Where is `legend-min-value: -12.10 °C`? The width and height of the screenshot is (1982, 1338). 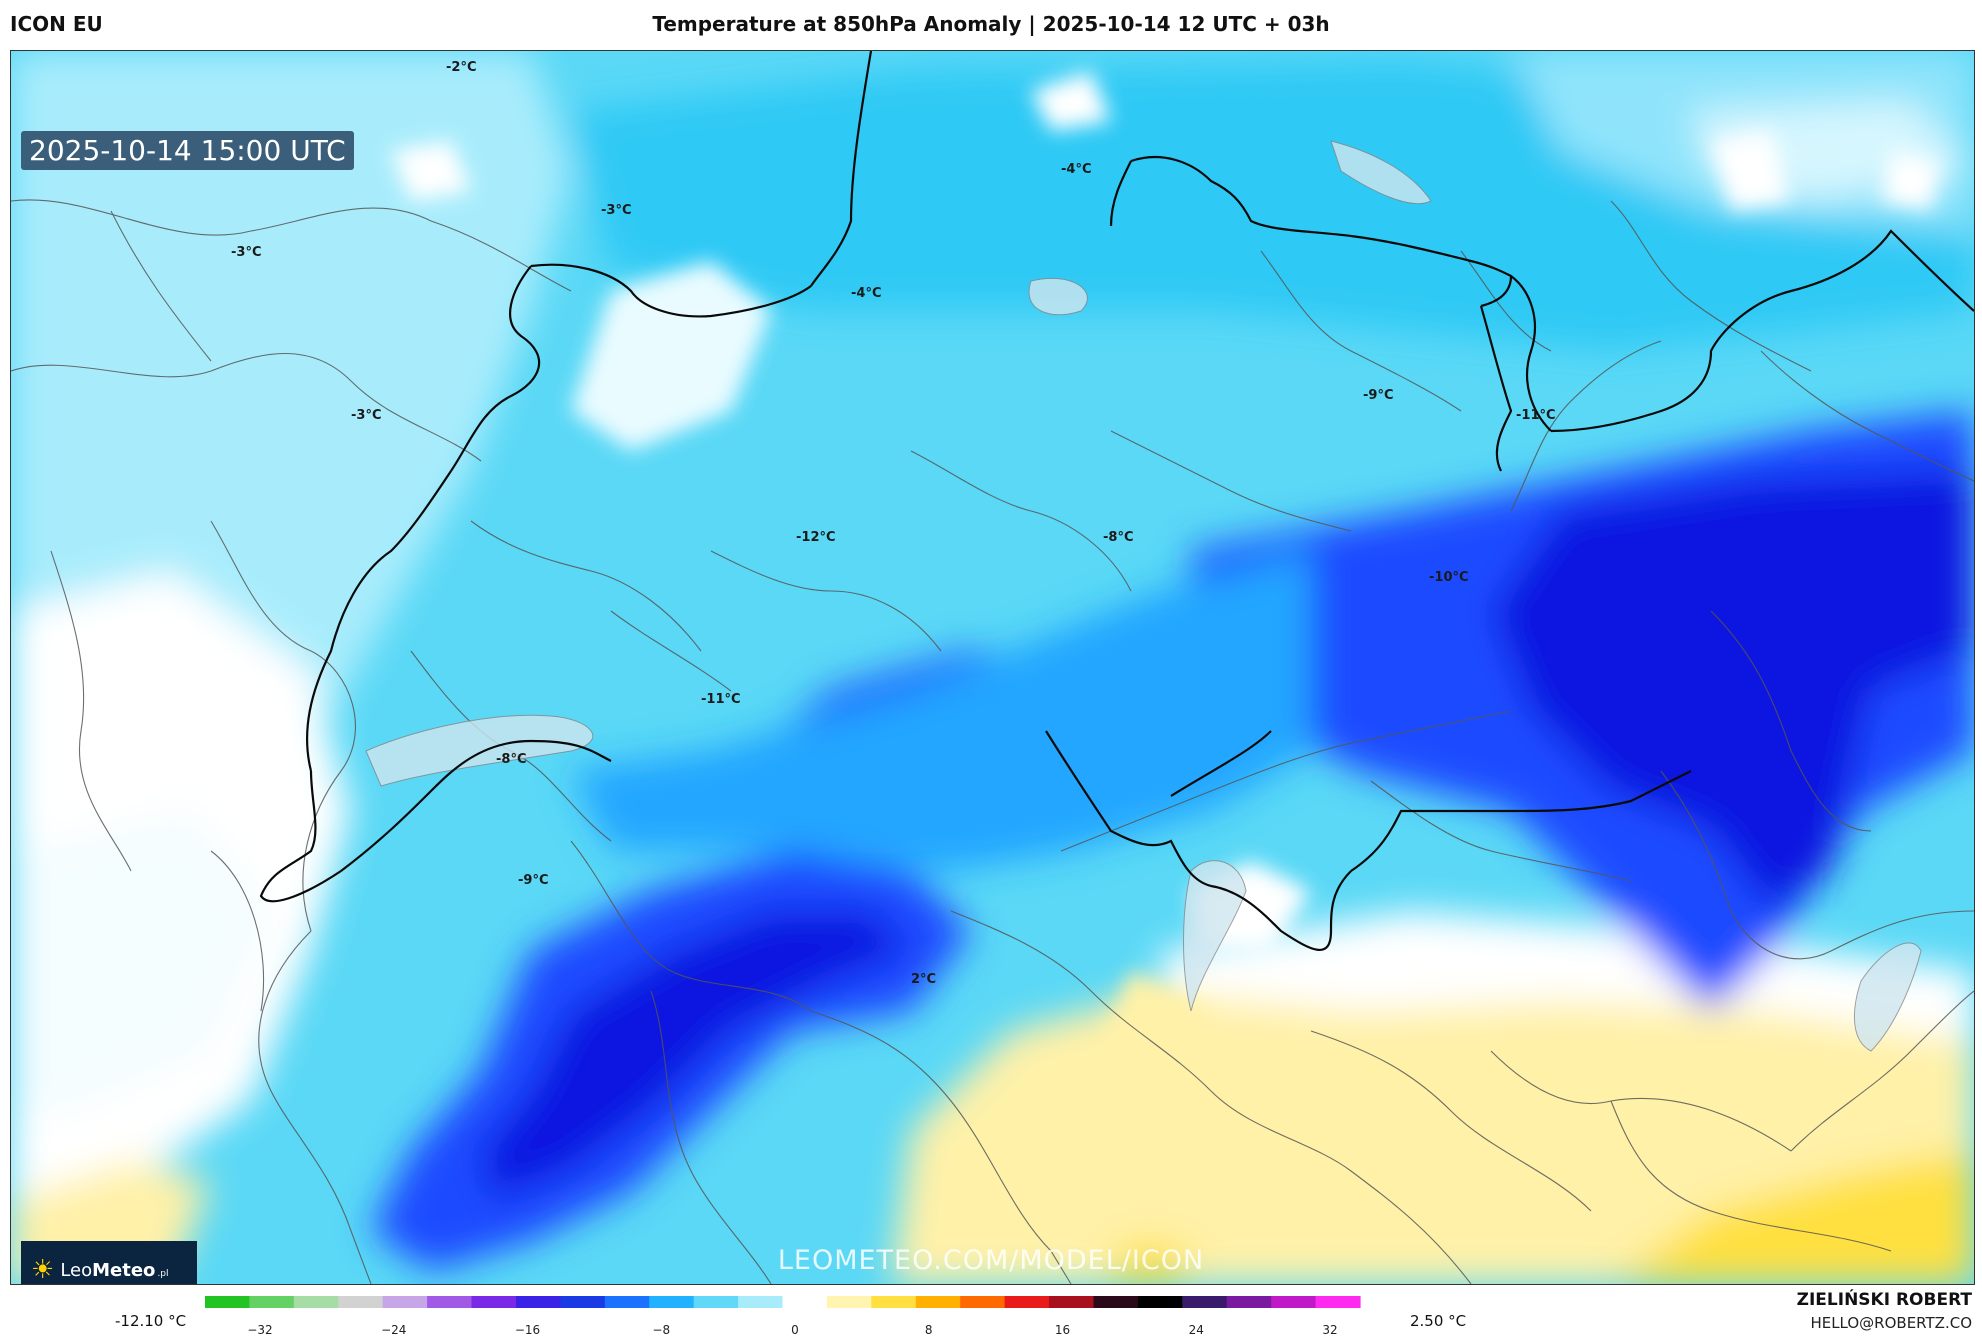
legend-min-value: -12.10 °C is located at coordinates (151, 1321).